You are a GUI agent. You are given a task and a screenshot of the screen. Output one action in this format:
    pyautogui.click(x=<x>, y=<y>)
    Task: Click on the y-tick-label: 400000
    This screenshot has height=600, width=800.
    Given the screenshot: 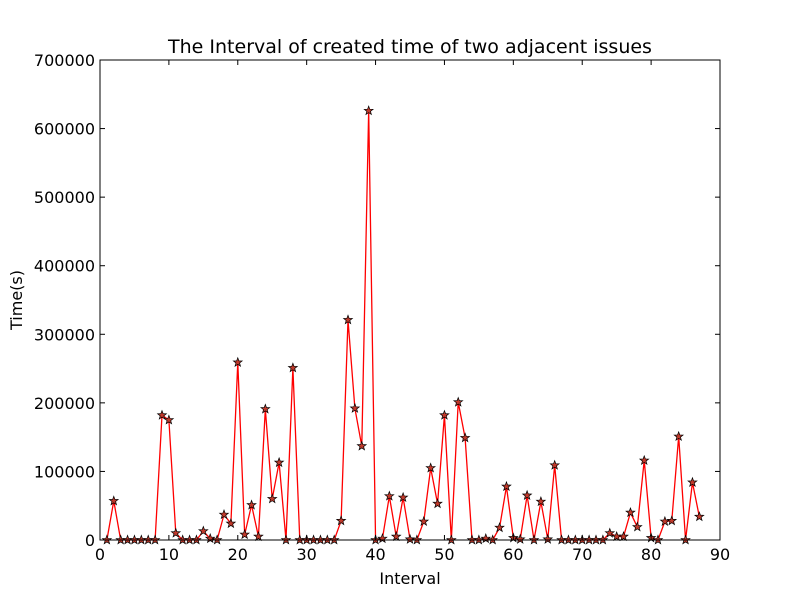 What is the action you would take?
    pyautogui.click(x=64, y=266)
    